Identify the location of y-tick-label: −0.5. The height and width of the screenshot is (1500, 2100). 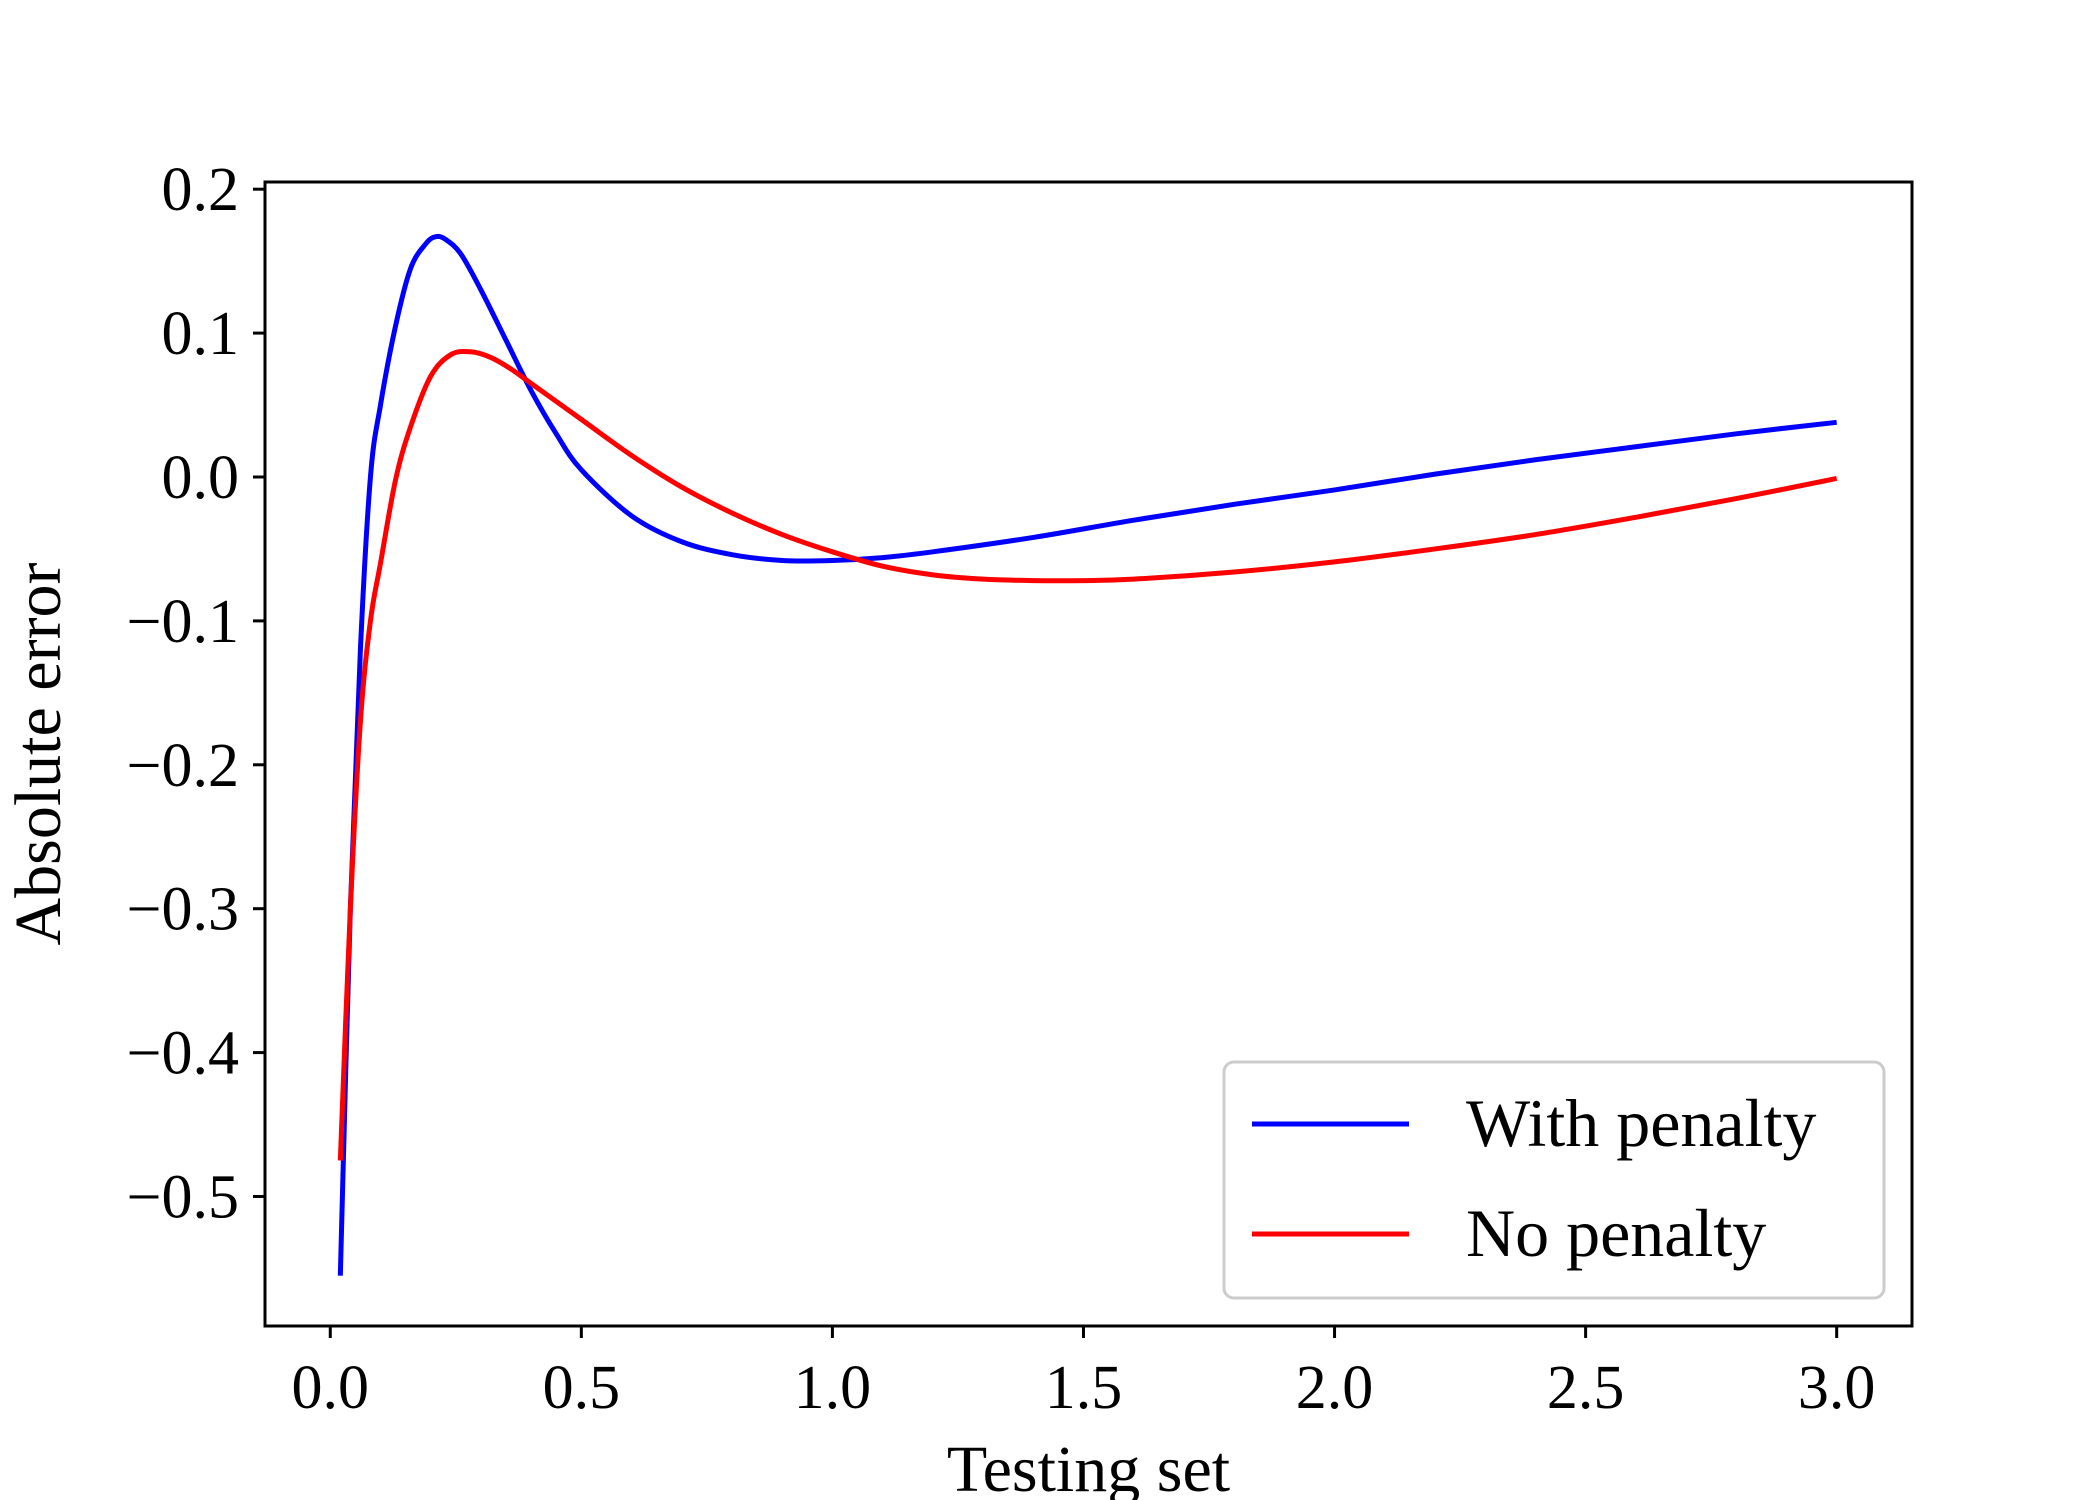
(183, 1197).